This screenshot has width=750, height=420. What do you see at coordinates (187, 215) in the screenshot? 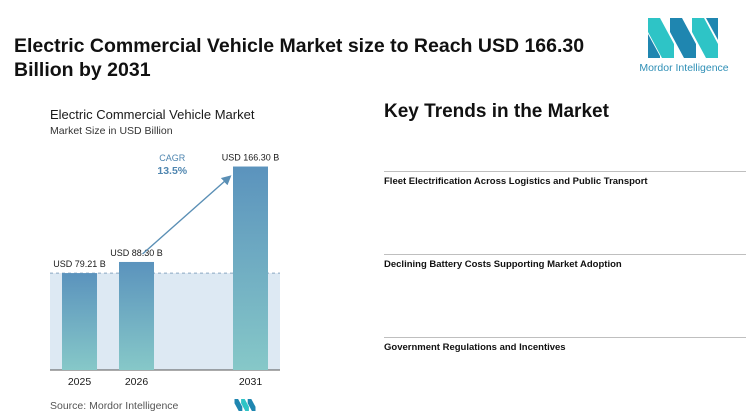
I see `cagr-arrow` at bounding box center [187, 215].